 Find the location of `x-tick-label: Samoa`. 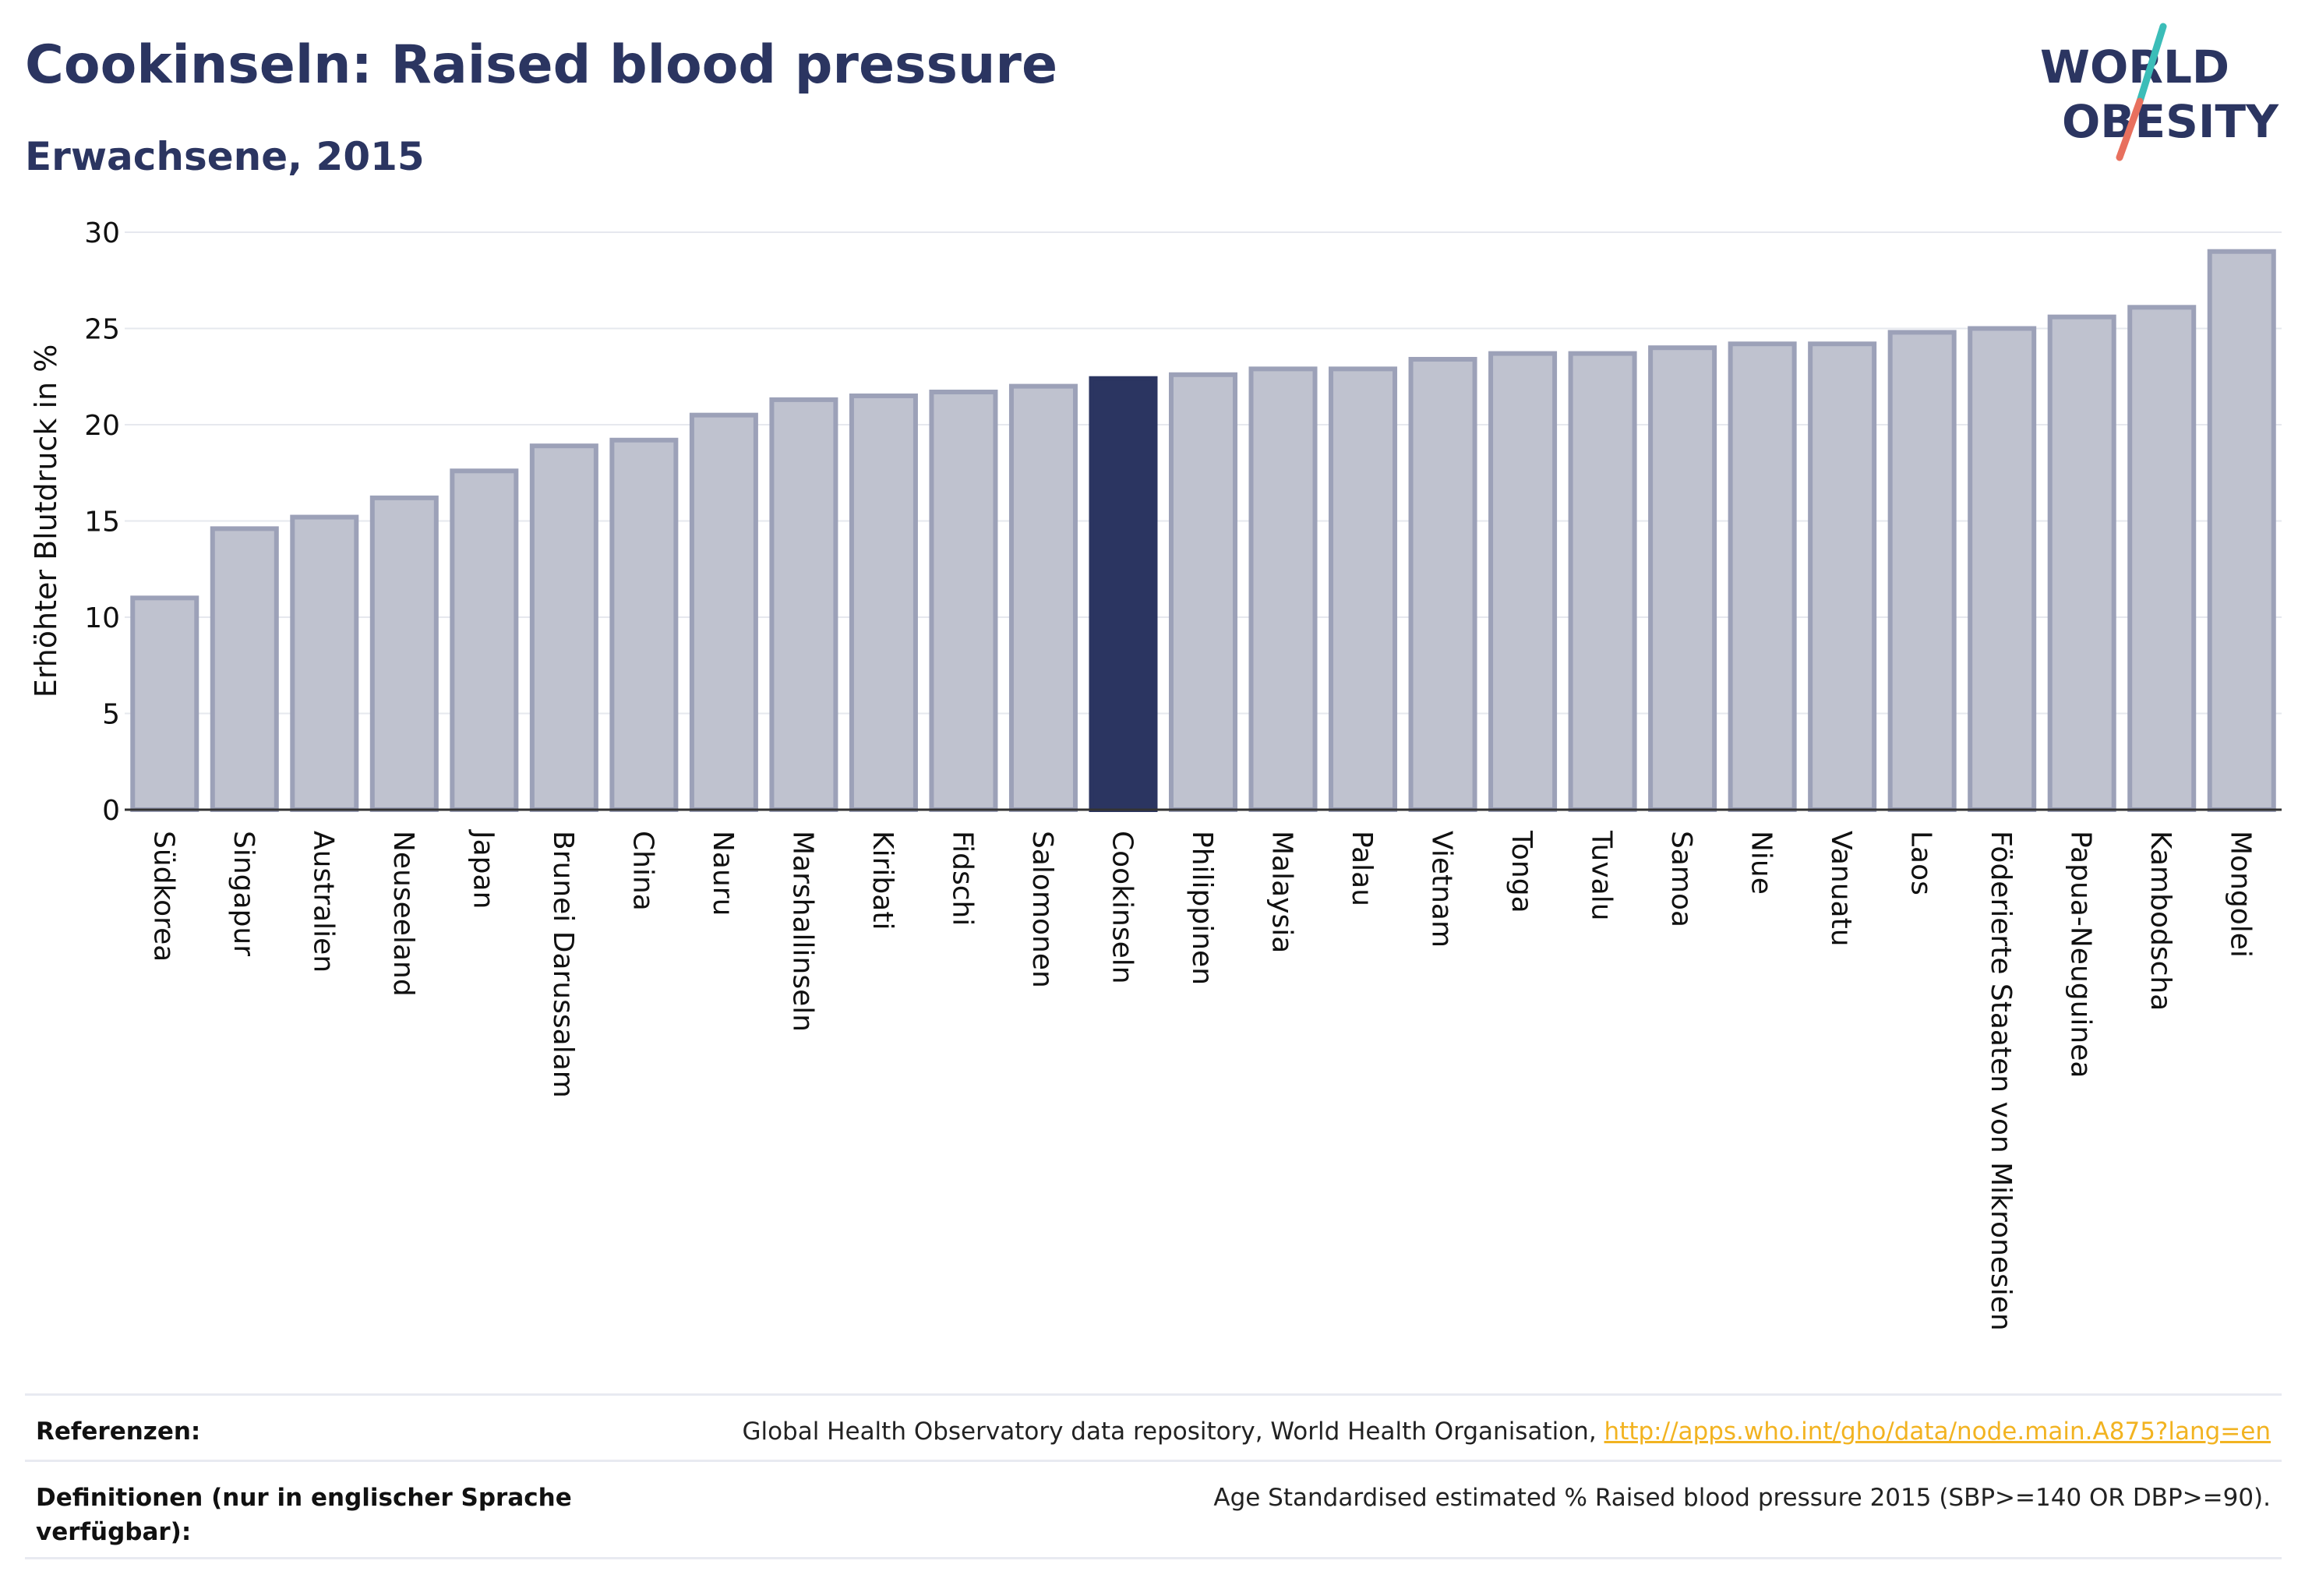

x-tick-label: Samoa is located at coordinates (1681, 879).